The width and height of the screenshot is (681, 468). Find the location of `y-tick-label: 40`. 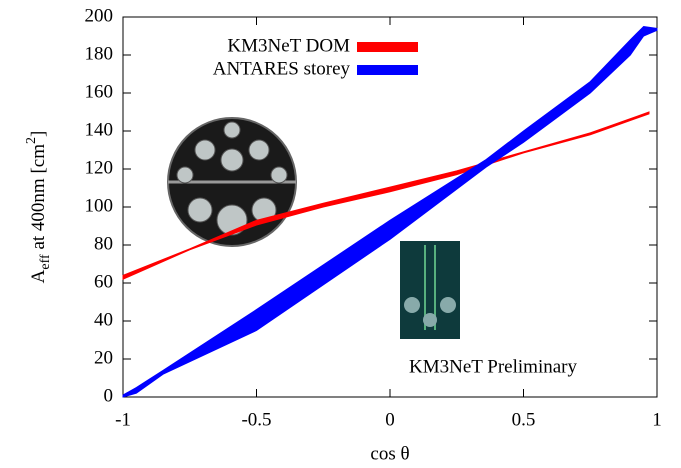

y-tick-label: 40 is located at coordinates (103, 319).